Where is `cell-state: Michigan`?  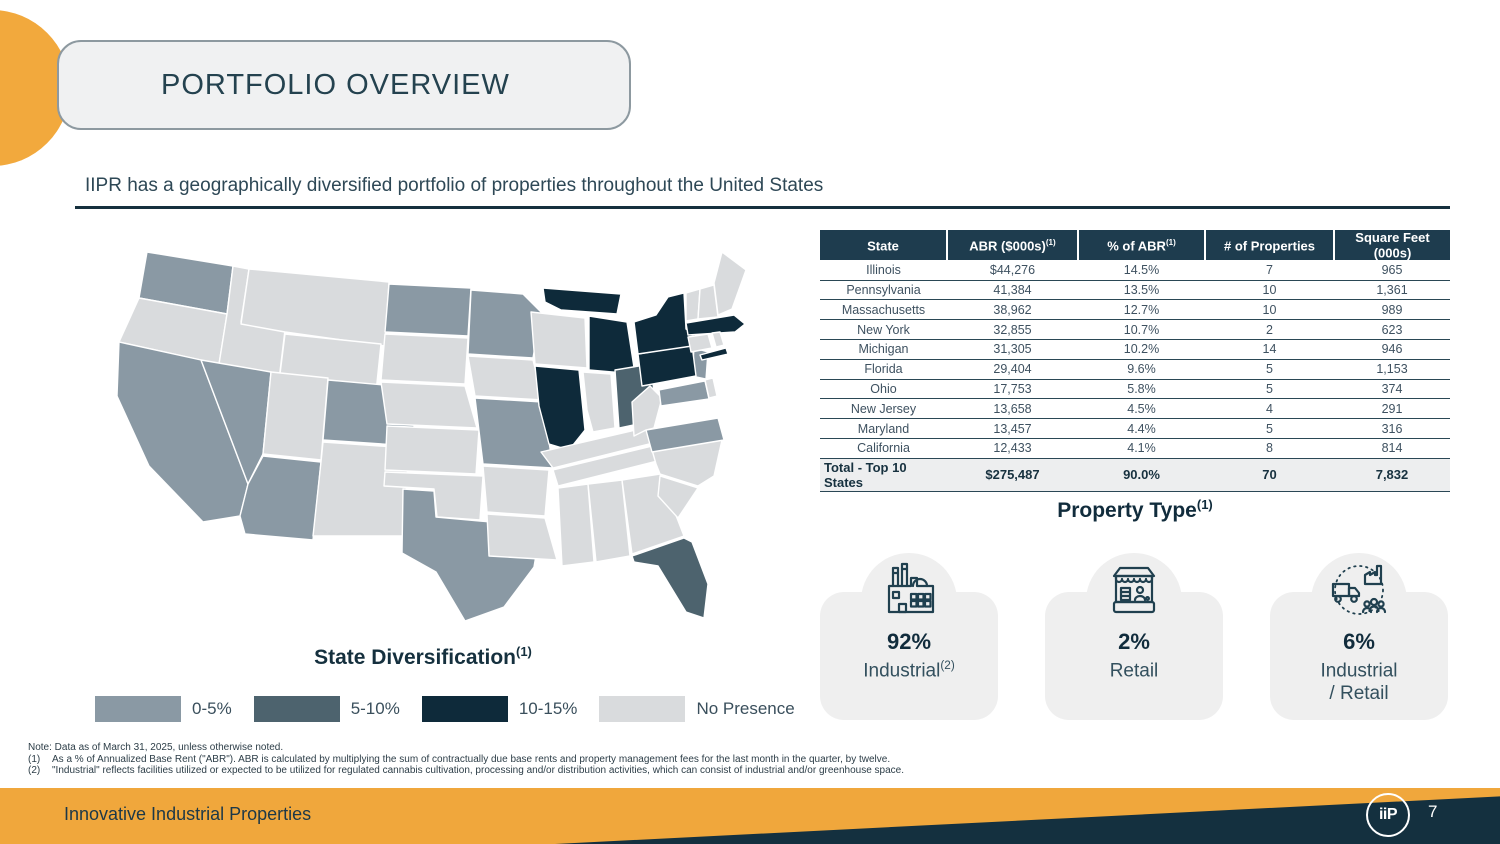 cell-state: Michigan is located at coordinates (883, 349).